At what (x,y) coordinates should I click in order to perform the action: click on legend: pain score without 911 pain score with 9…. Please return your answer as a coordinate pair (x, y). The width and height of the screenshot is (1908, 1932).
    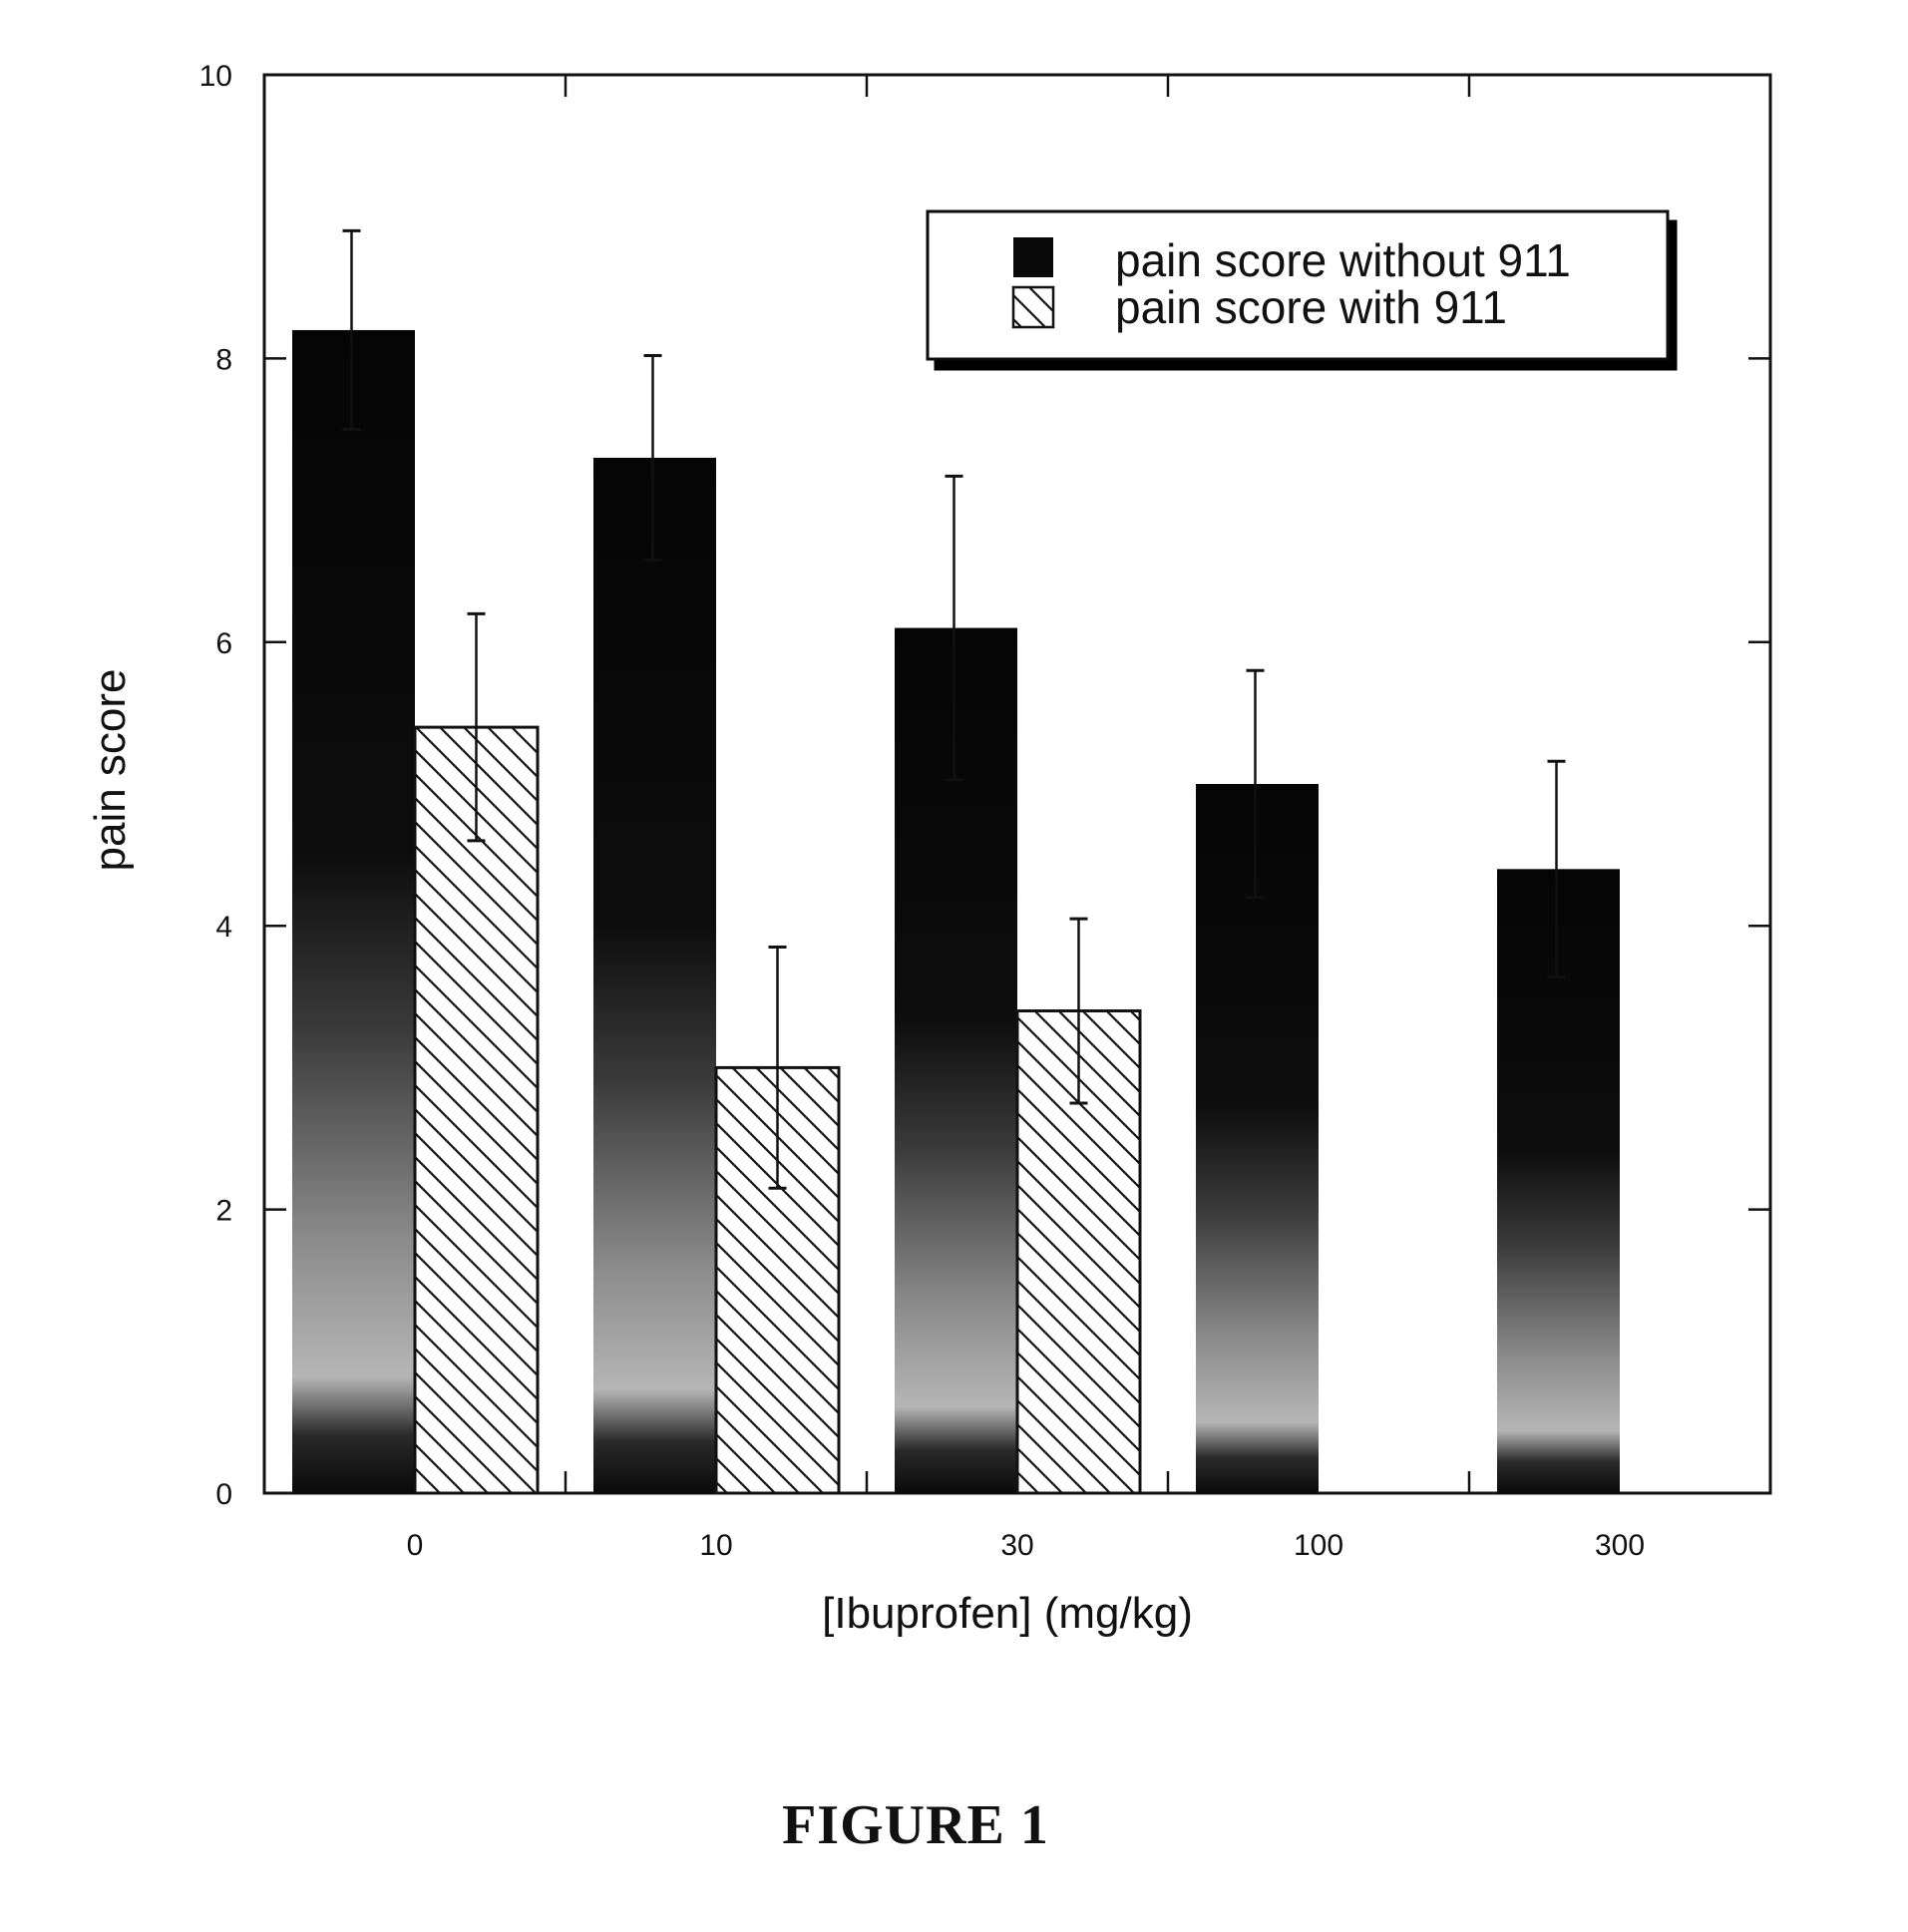
    Looking at the image, I should click on (1298, 285).